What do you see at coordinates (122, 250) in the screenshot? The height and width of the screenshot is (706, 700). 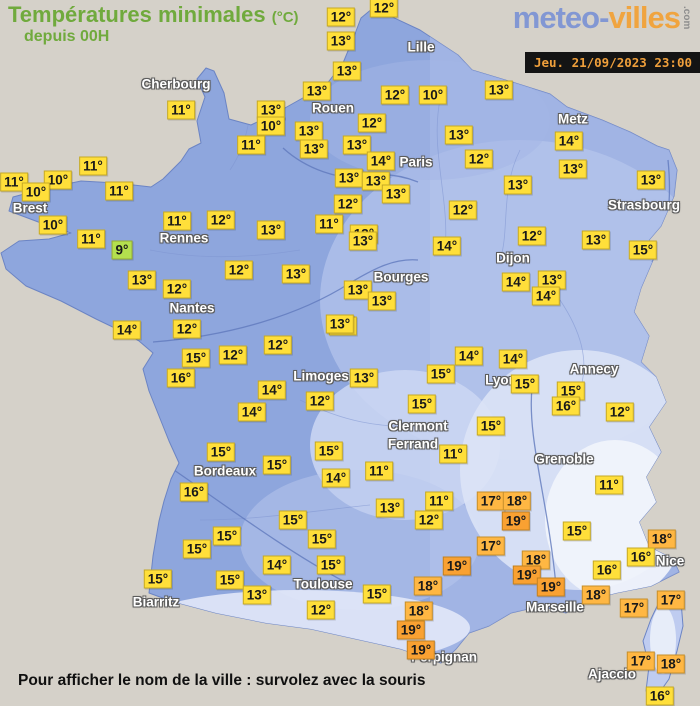 I see `temp-label: 9°` at bounding box center [122, 250].